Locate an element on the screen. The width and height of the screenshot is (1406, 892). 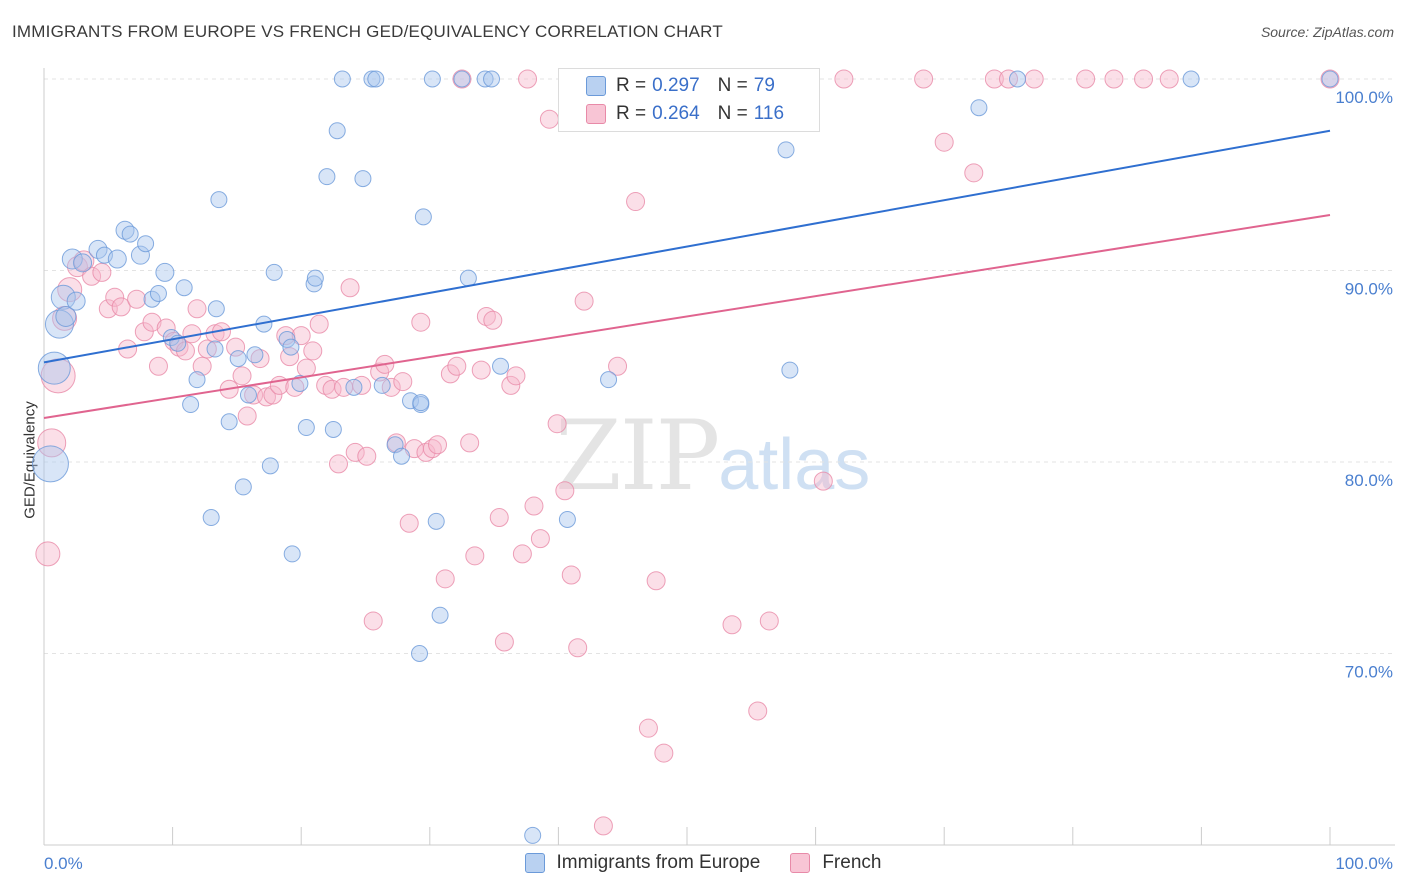
legend-label-french: French is located at coordinates (852, 862).